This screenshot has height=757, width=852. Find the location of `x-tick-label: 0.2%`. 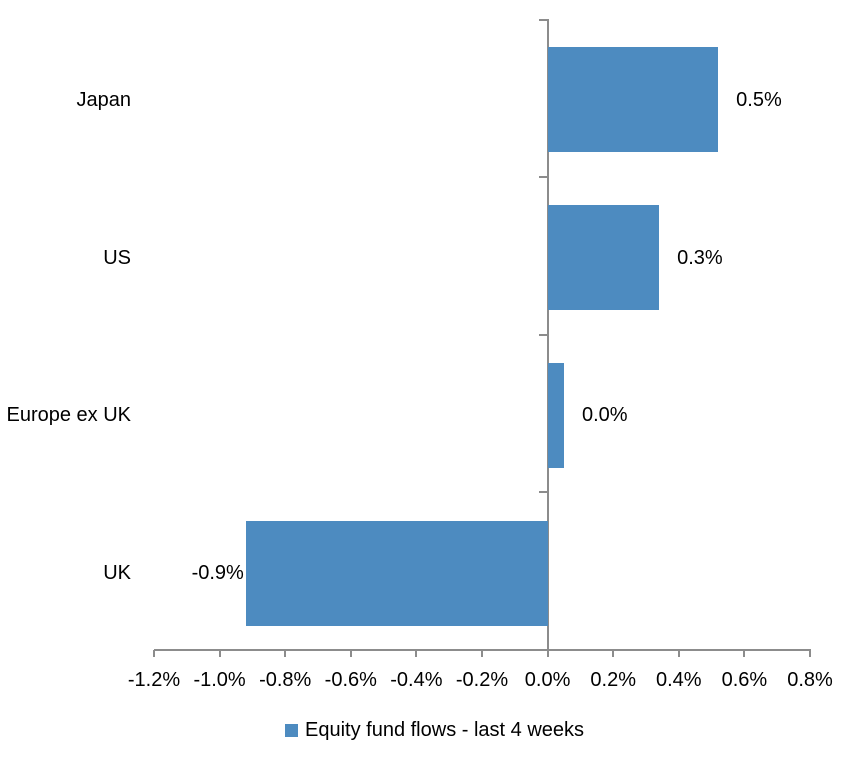

x-tick-label: 0.2% is located at coordinates (613, 680).